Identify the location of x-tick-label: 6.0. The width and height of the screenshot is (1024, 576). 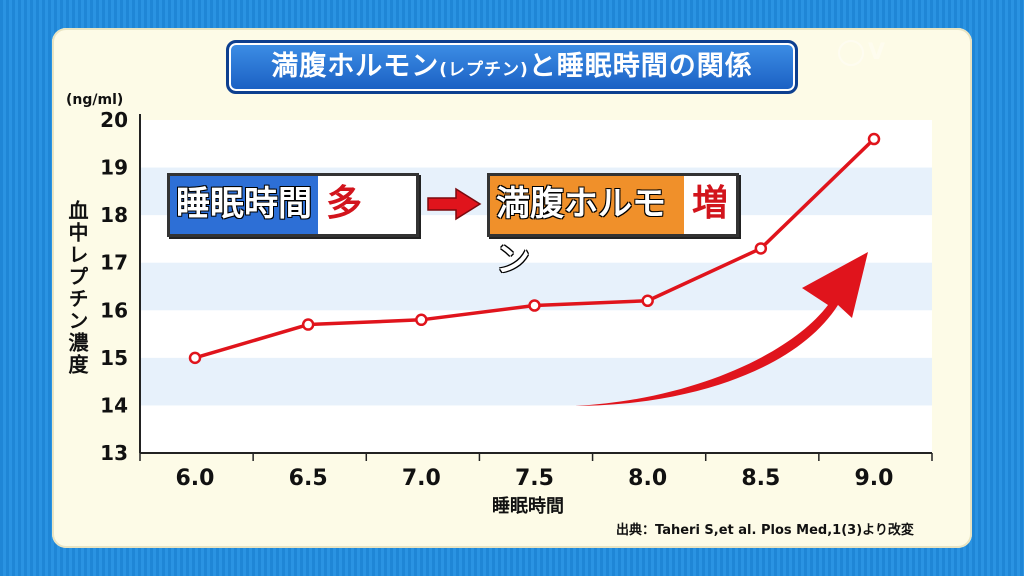
(195, 478).